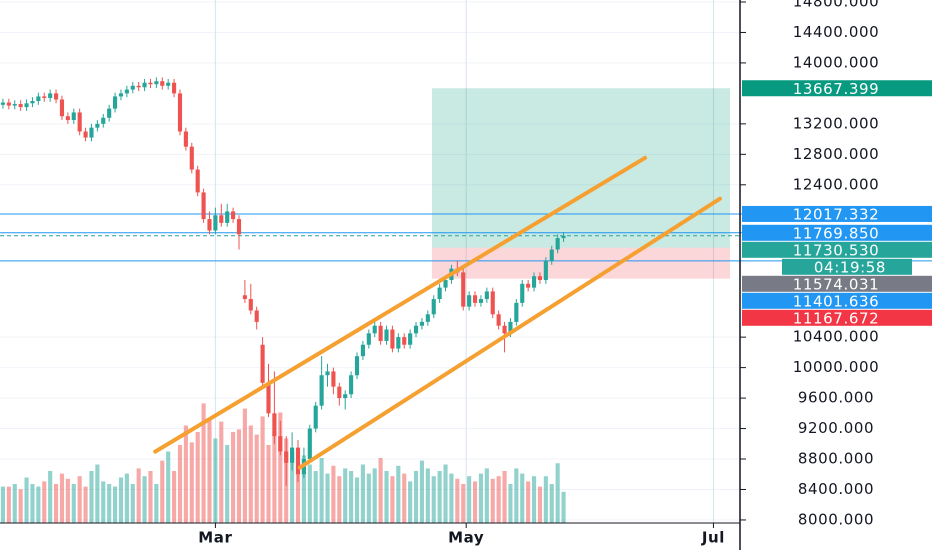 This screenshot has height=550, width=932. I want to click on y-tick-label: 9600.000, so click(836, 398).